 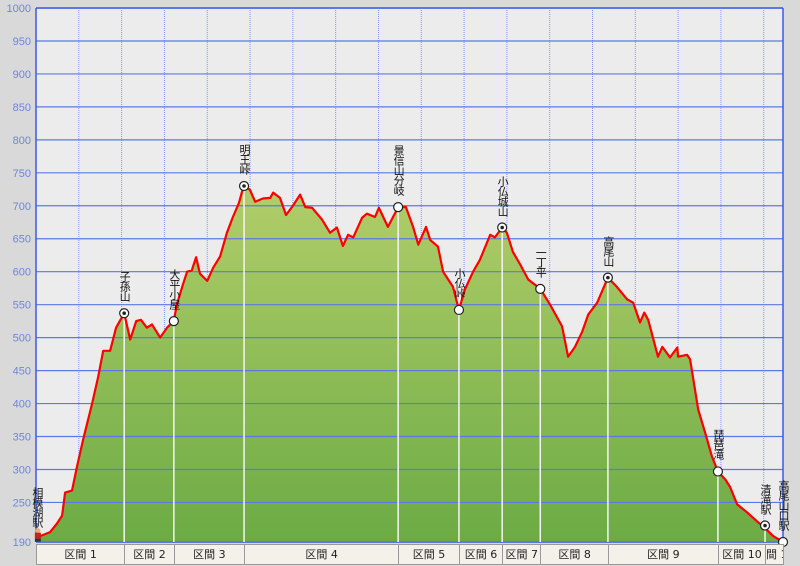 I want to click on y-tick-label: 250, so click(x=22, y=503).